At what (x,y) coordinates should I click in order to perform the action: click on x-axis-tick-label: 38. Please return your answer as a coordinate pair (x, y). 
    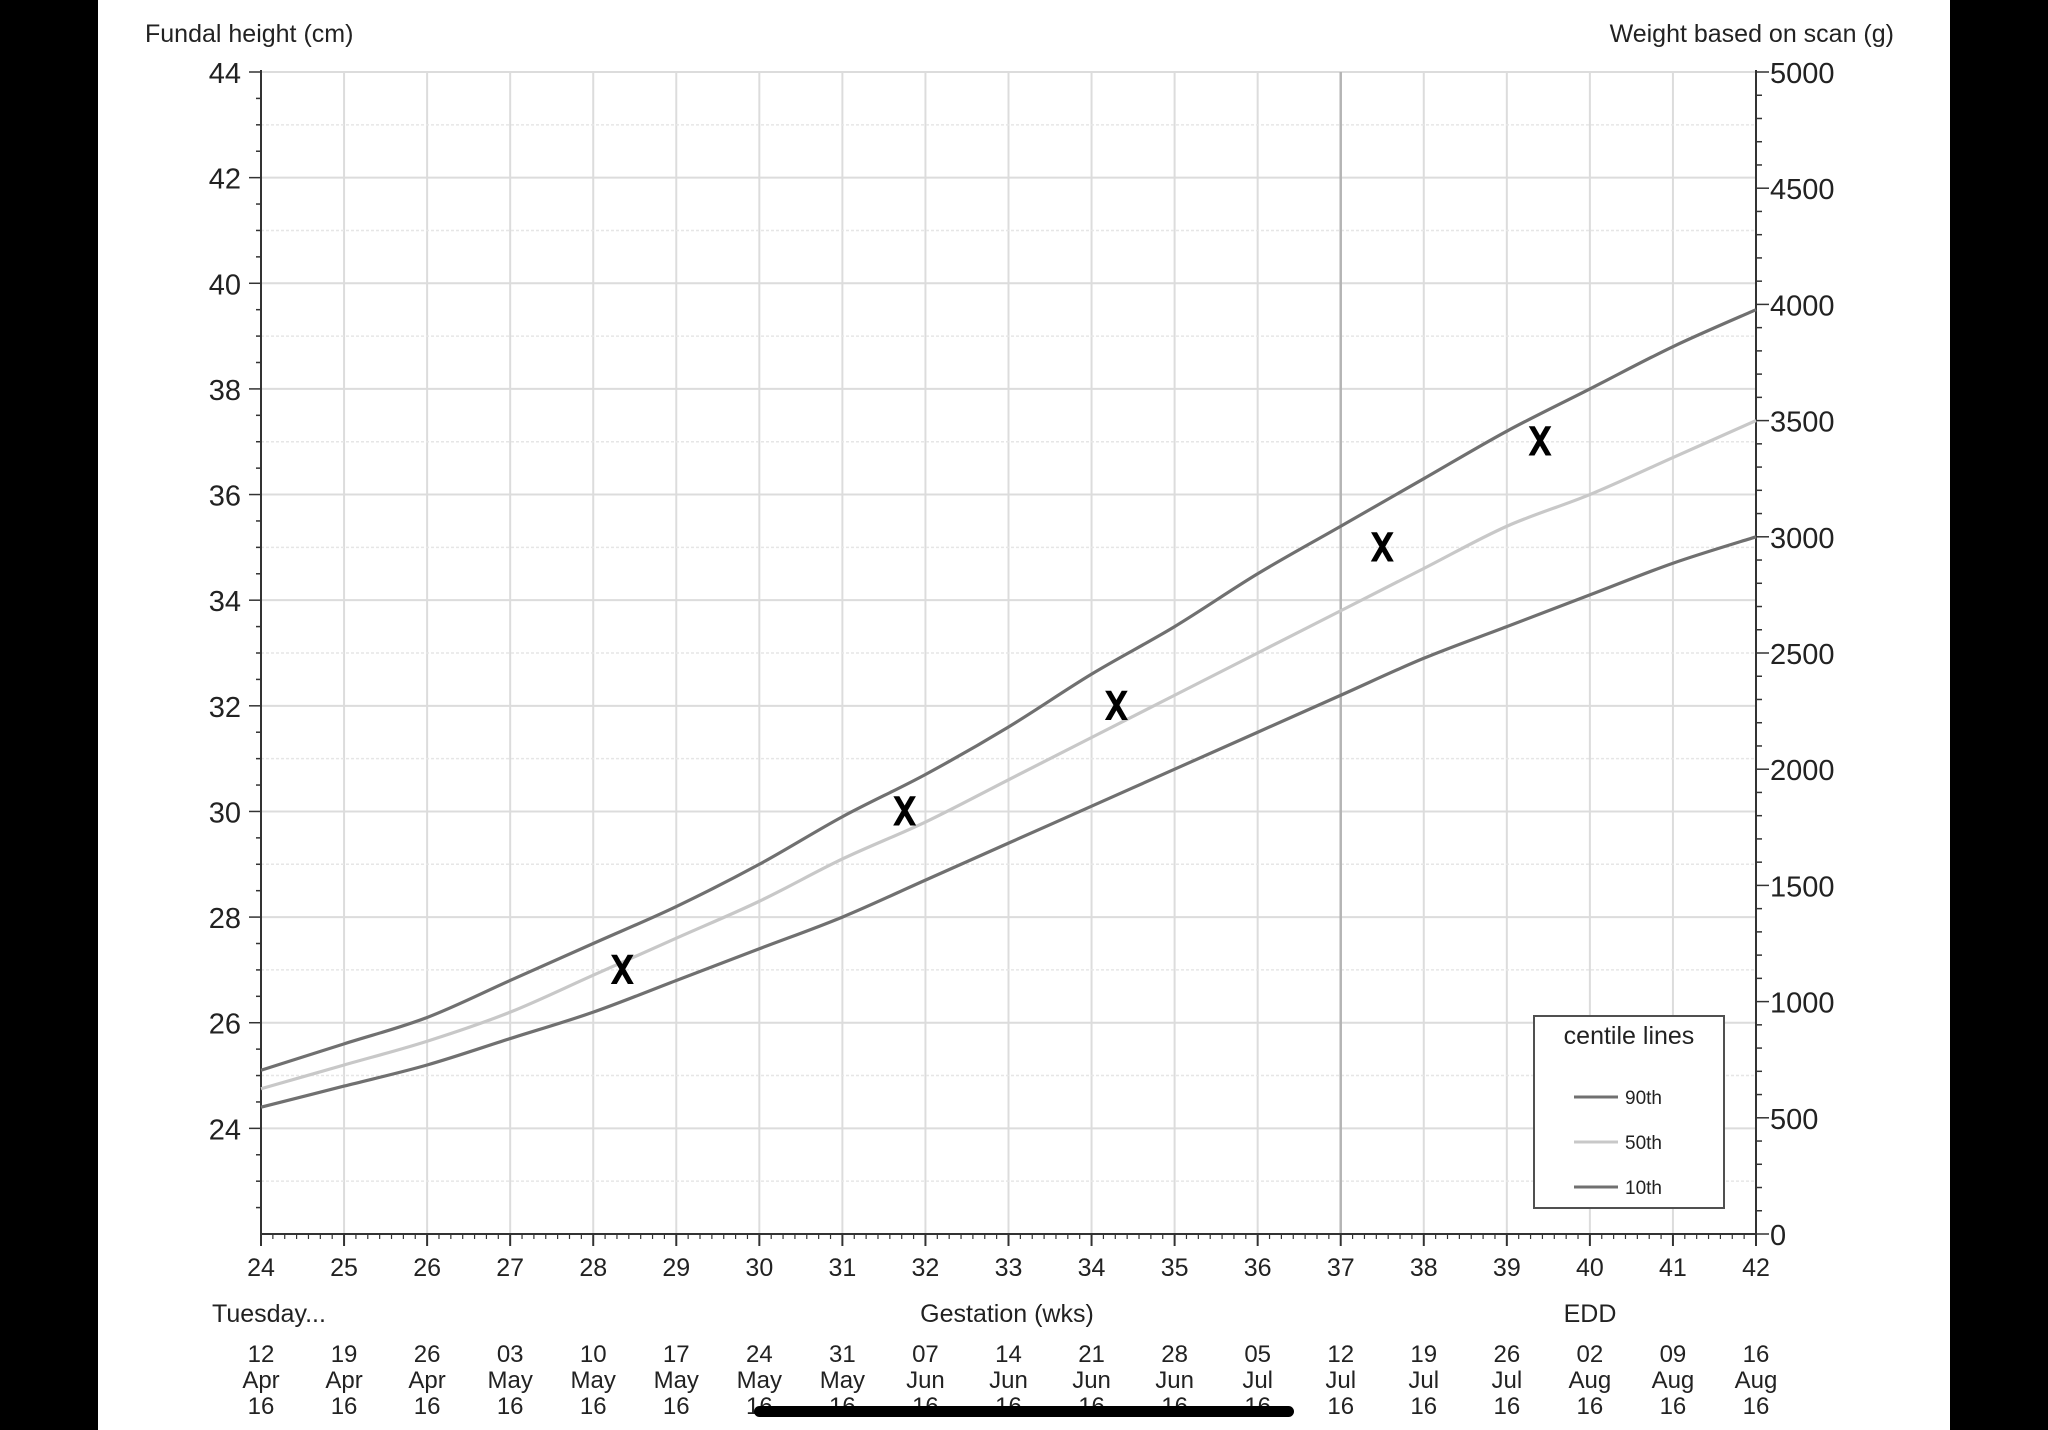
    Looking at the image, I should click on (1424, 1268).